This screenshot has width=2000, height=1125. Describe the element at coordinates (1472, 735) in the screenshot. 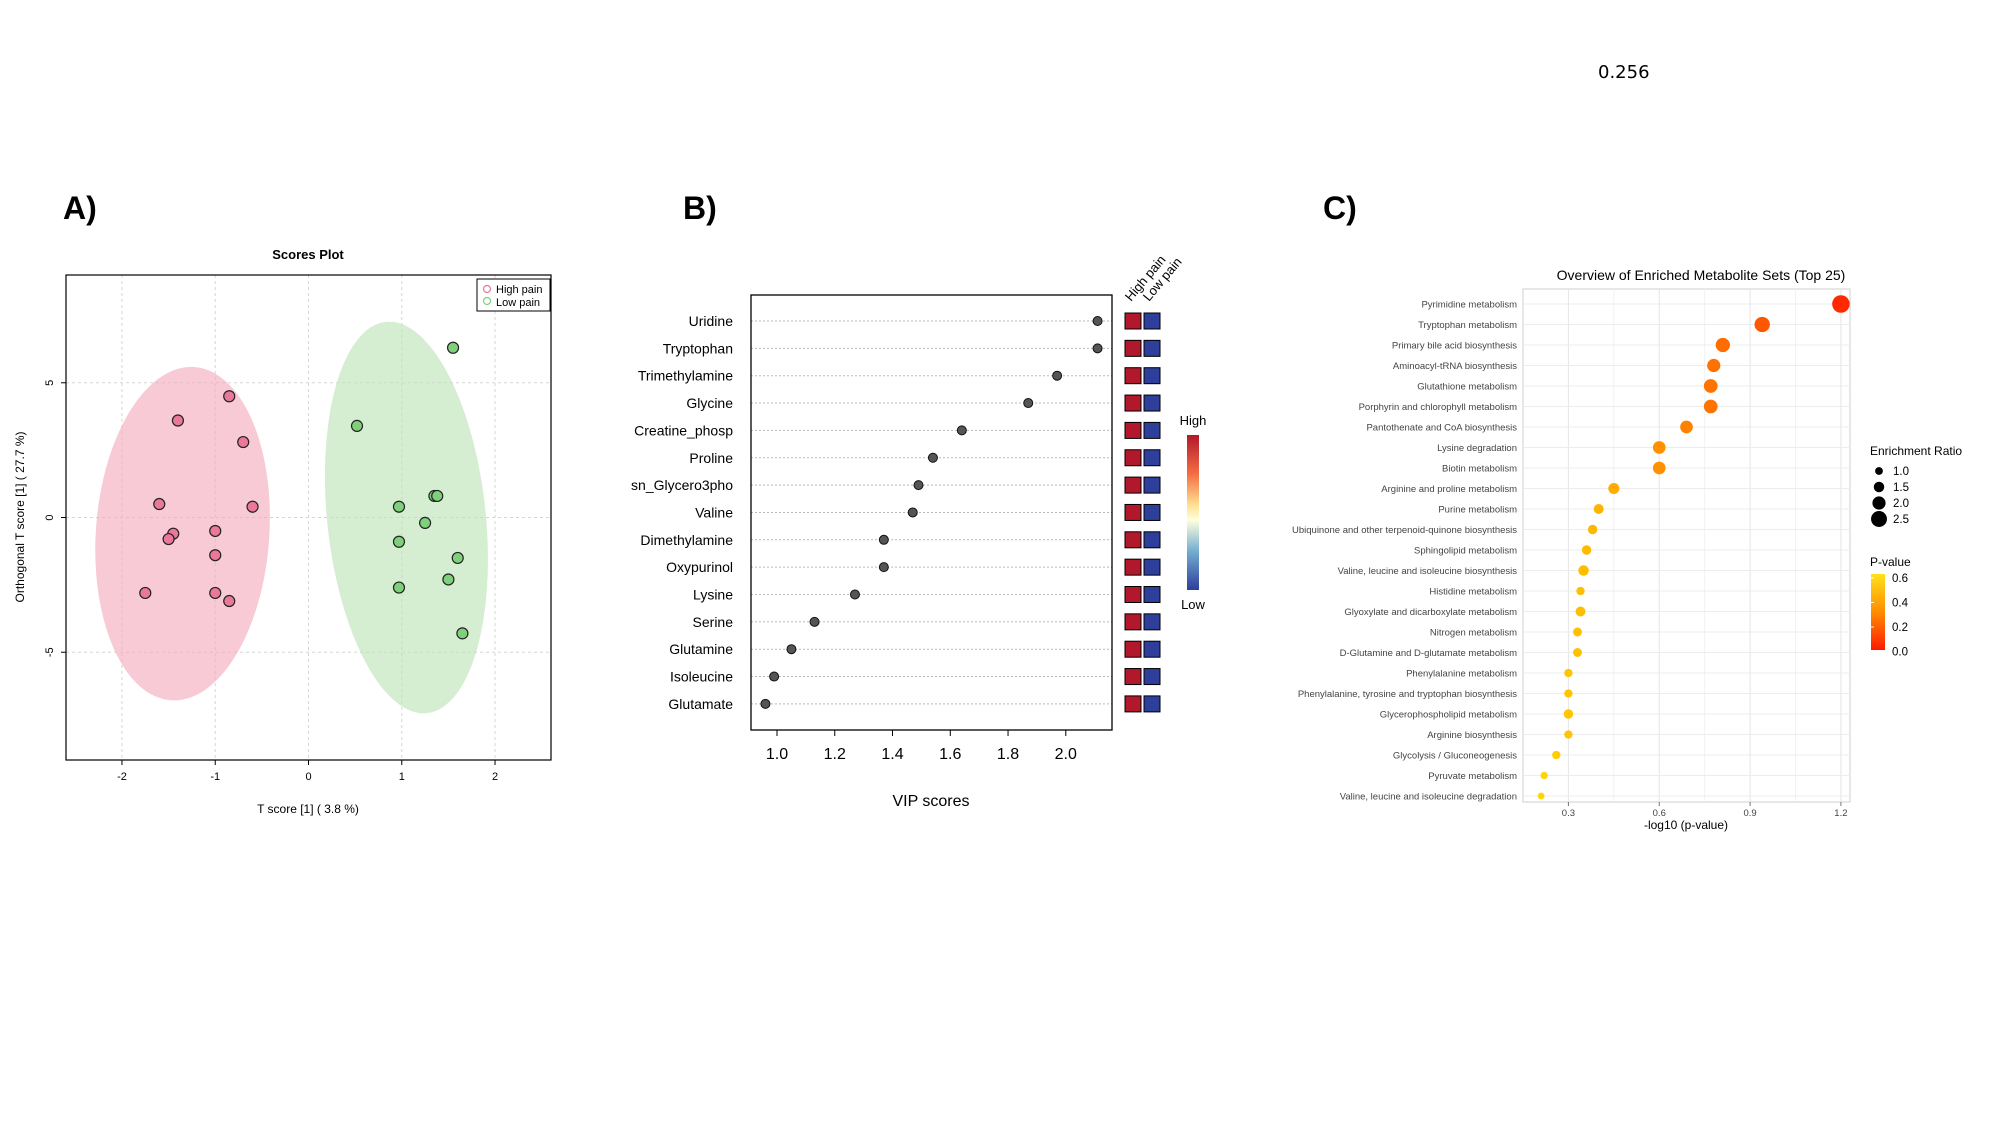

I see `enrichment-pathway-label: Arginine biosynthesis` at that location.